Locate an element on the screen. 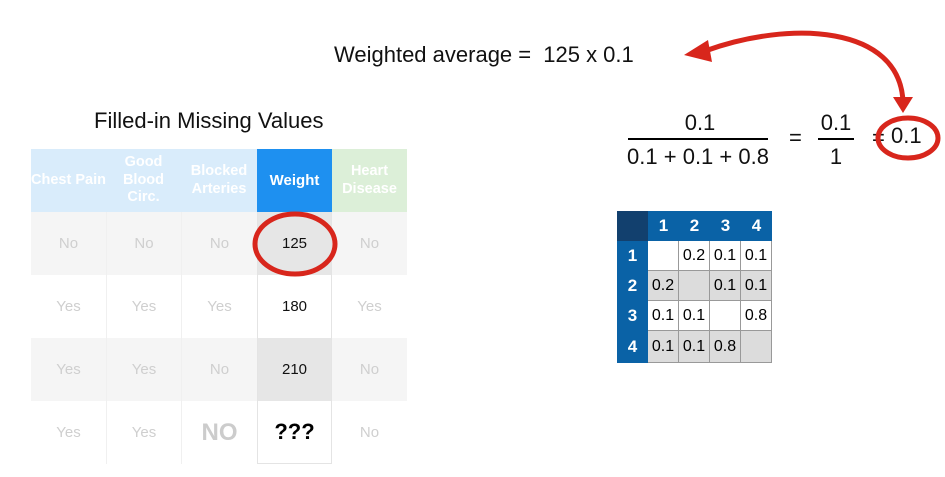  weight-circle-highlight is located at coordinates (295, 244).